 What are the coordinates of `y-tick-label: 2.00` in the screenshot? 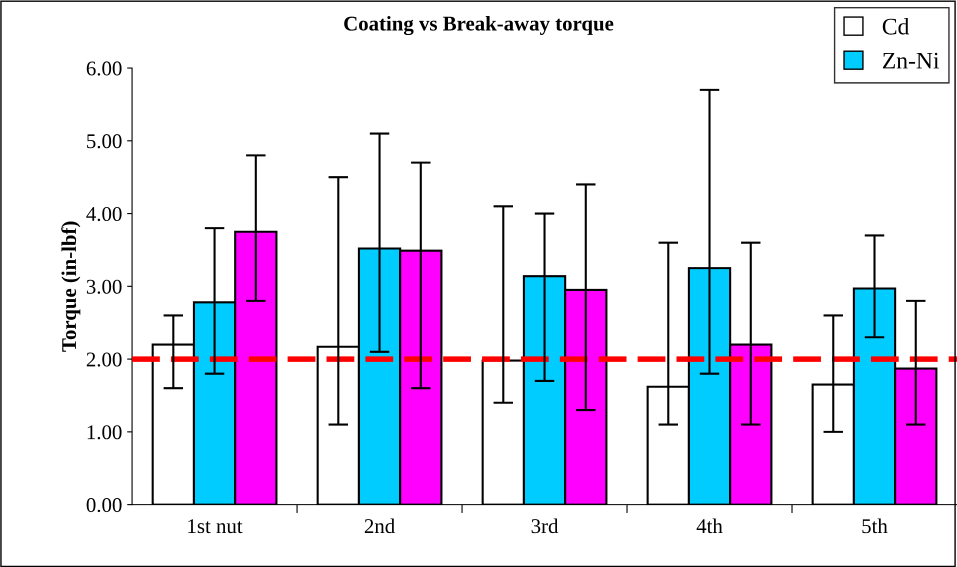 It's located at (104, 359).